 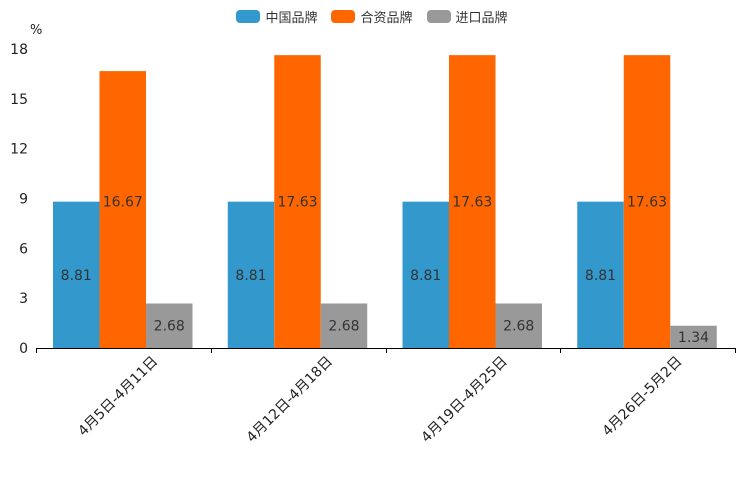 I want to click on legend-label-imported: 进口品牌, so click(x=481, y=18).